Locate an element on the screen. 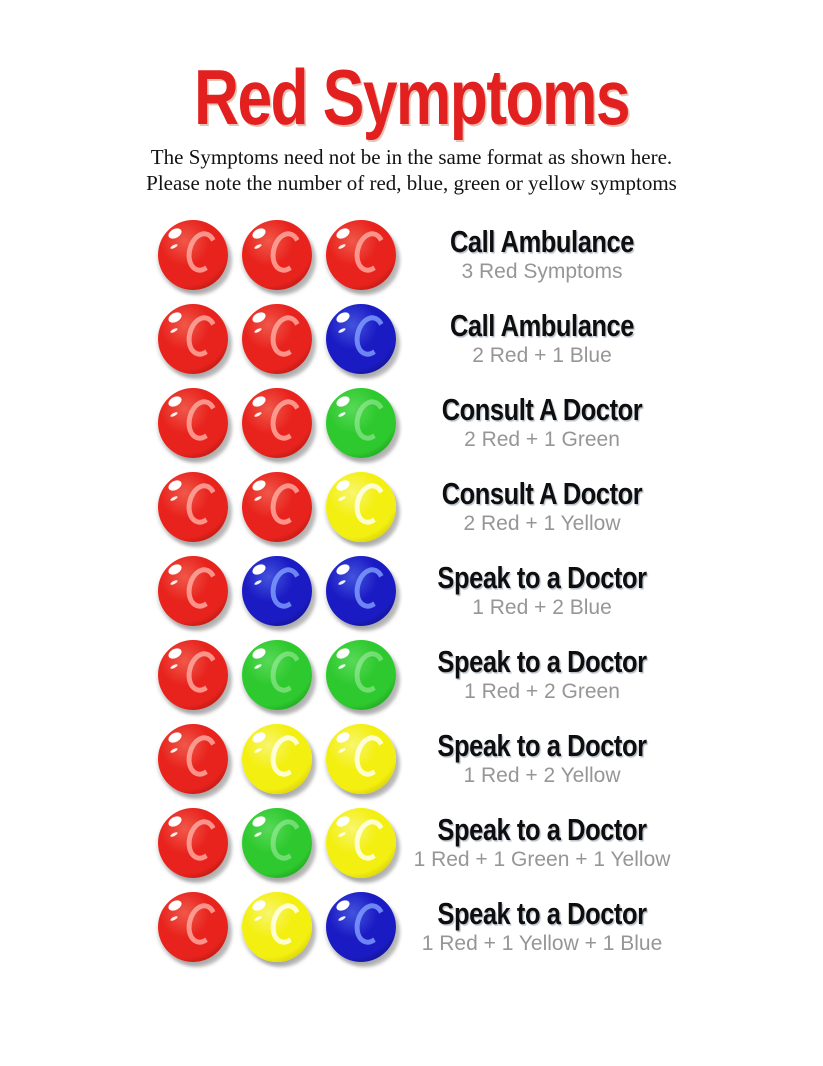 The height and width of the screenshot is (1066, 823). combo-label: 1 Red + 1 Yellow + 1 Blue is located at coordinates (542, 943).